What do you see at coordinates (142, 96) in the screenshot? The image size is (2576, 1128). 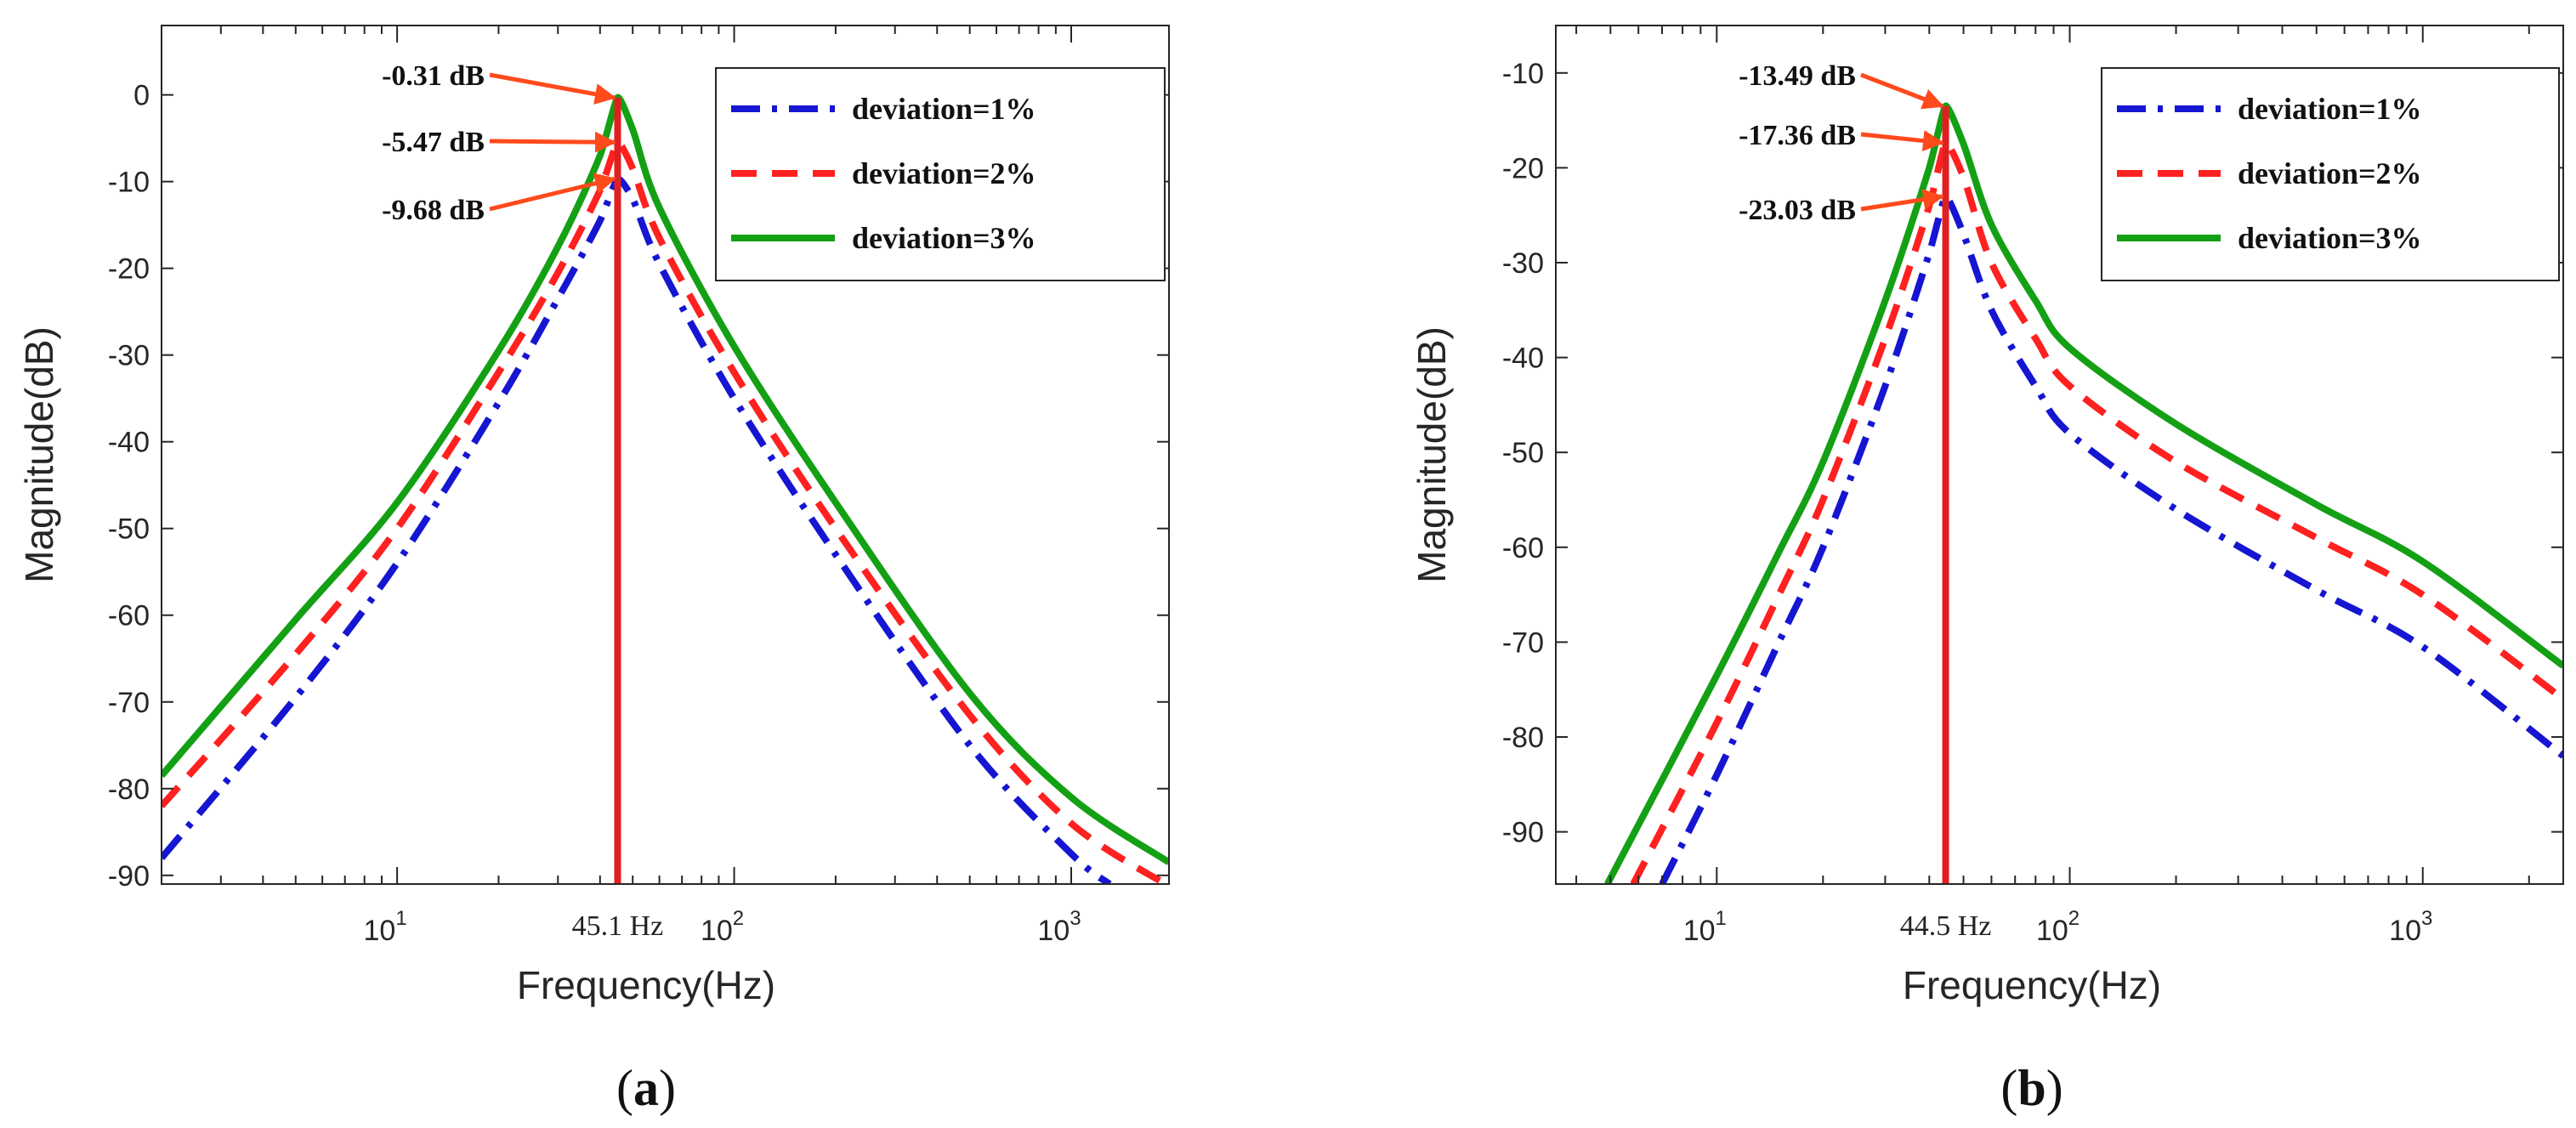 I see `y-tick-label: 0` at bounding box center [142, 96].